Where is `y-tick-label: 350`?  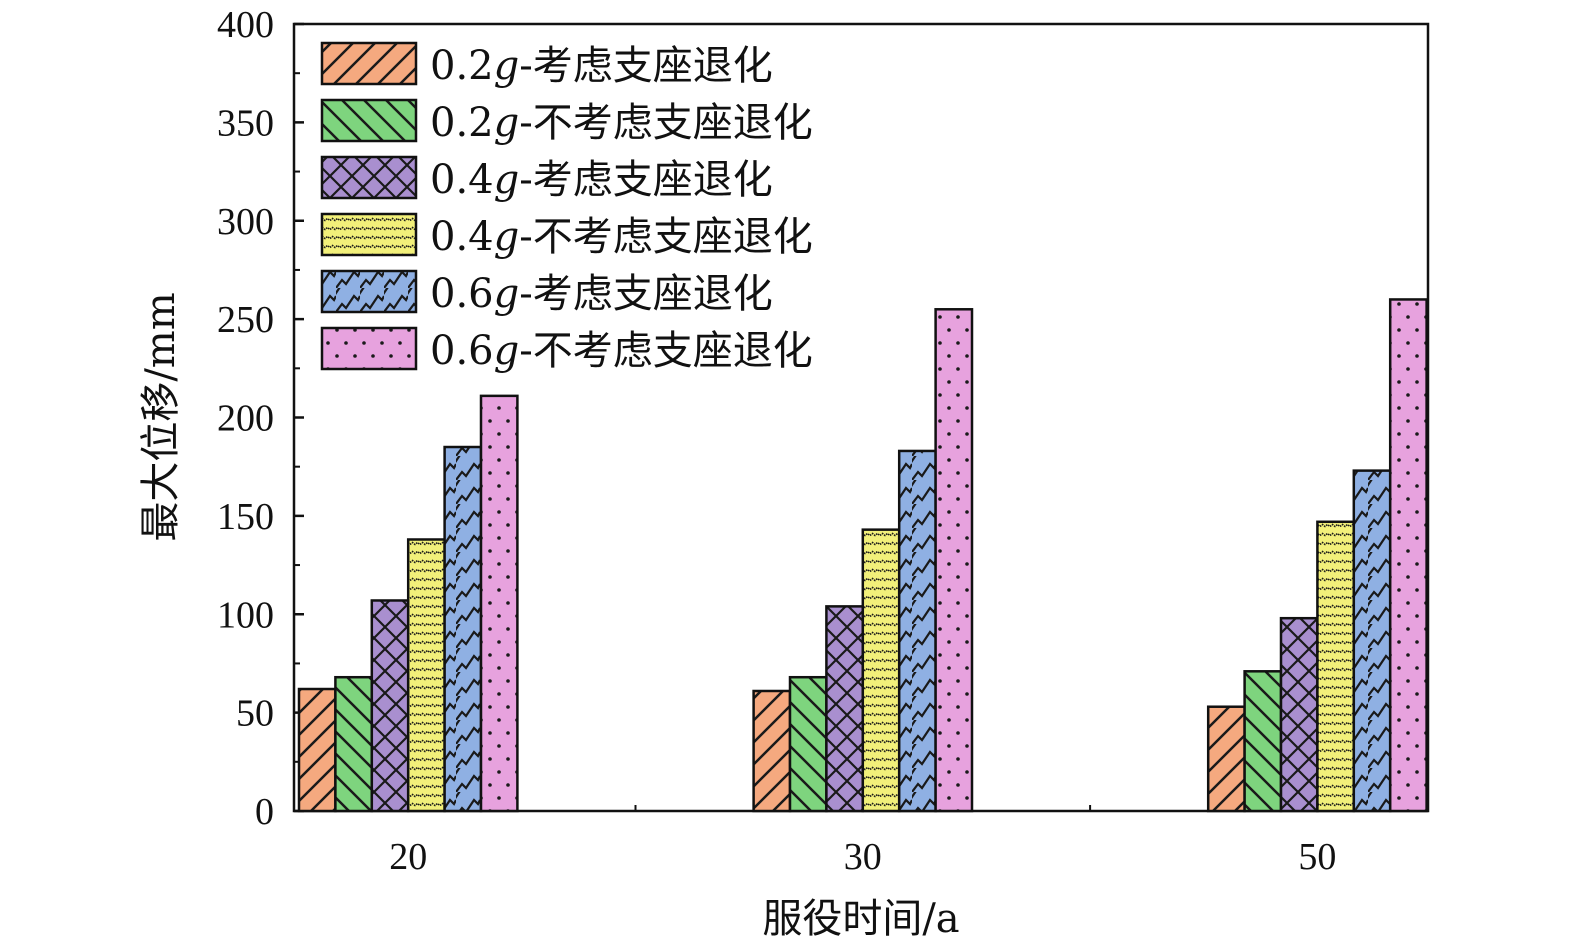
y-tick-label: 350 is located at coordinates (245, 123).